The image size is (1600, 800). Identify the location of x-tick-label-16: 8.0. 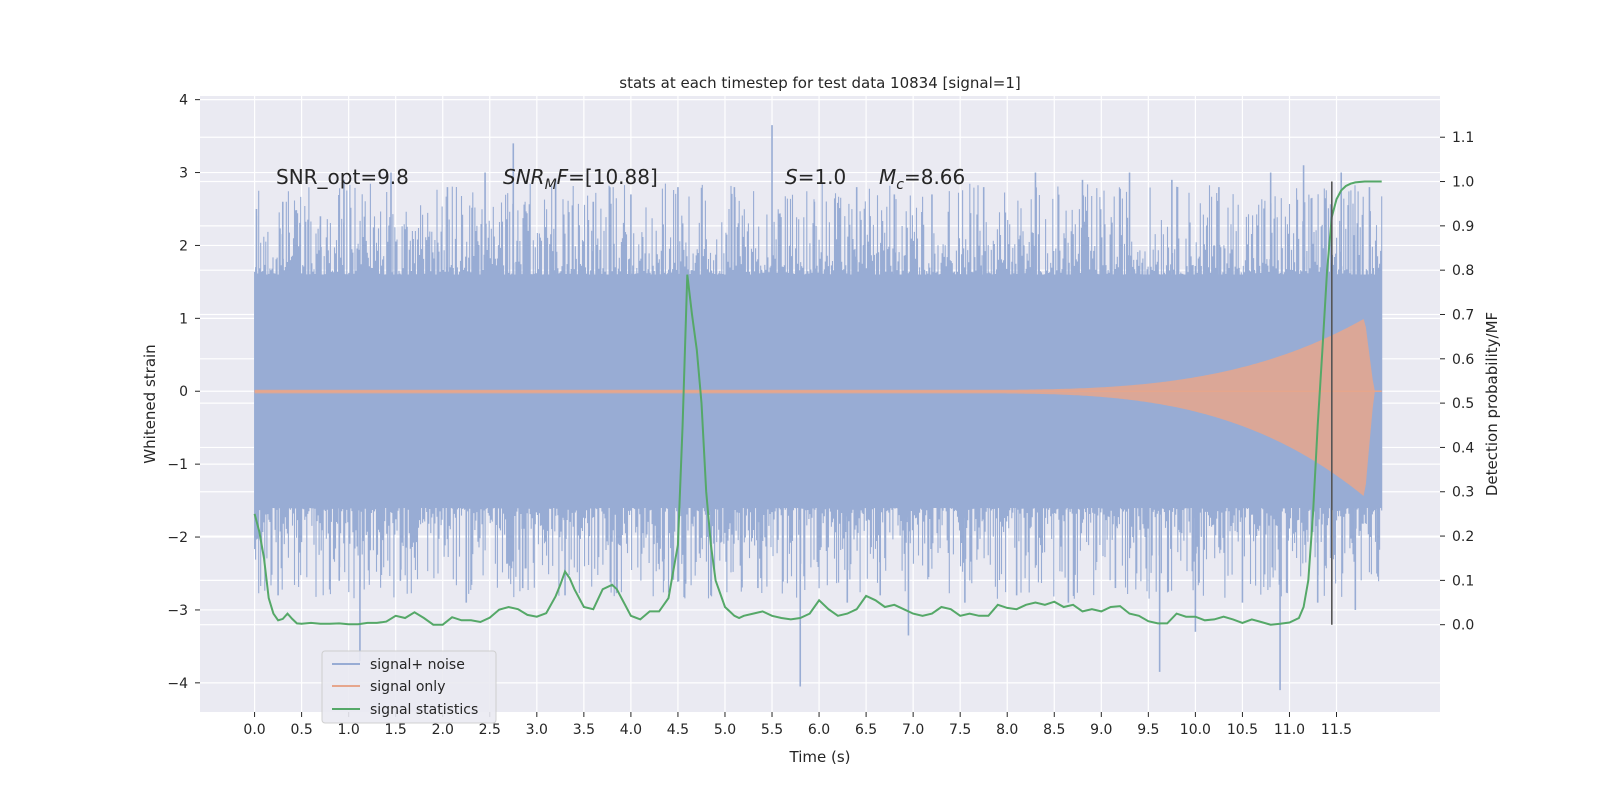
(1007, 730).